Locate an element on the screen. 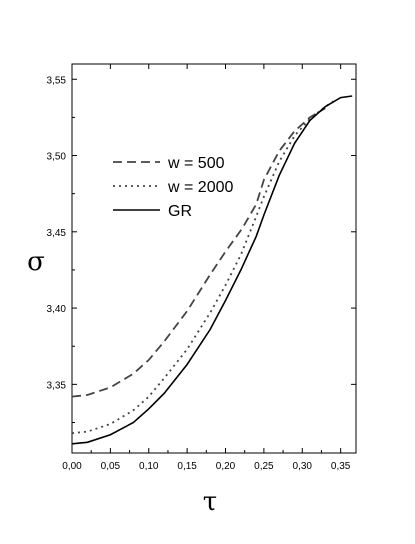 Image resolution: width=415 pixels, height=544 pixels. y-axis-label: σ is located at coordinates (36, 262).